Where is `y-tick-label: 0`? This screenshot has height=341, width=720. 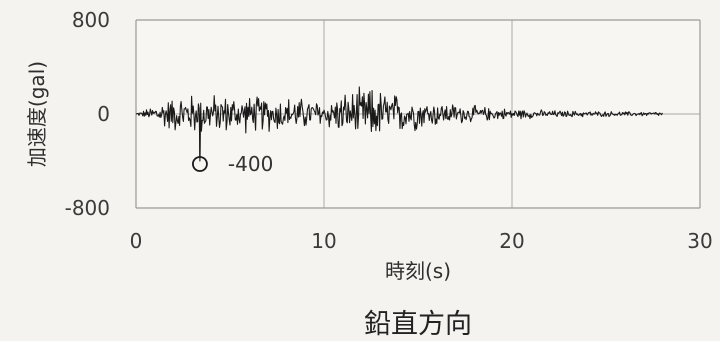 y-tick-label: 0 is located at coordinates (103, 114).